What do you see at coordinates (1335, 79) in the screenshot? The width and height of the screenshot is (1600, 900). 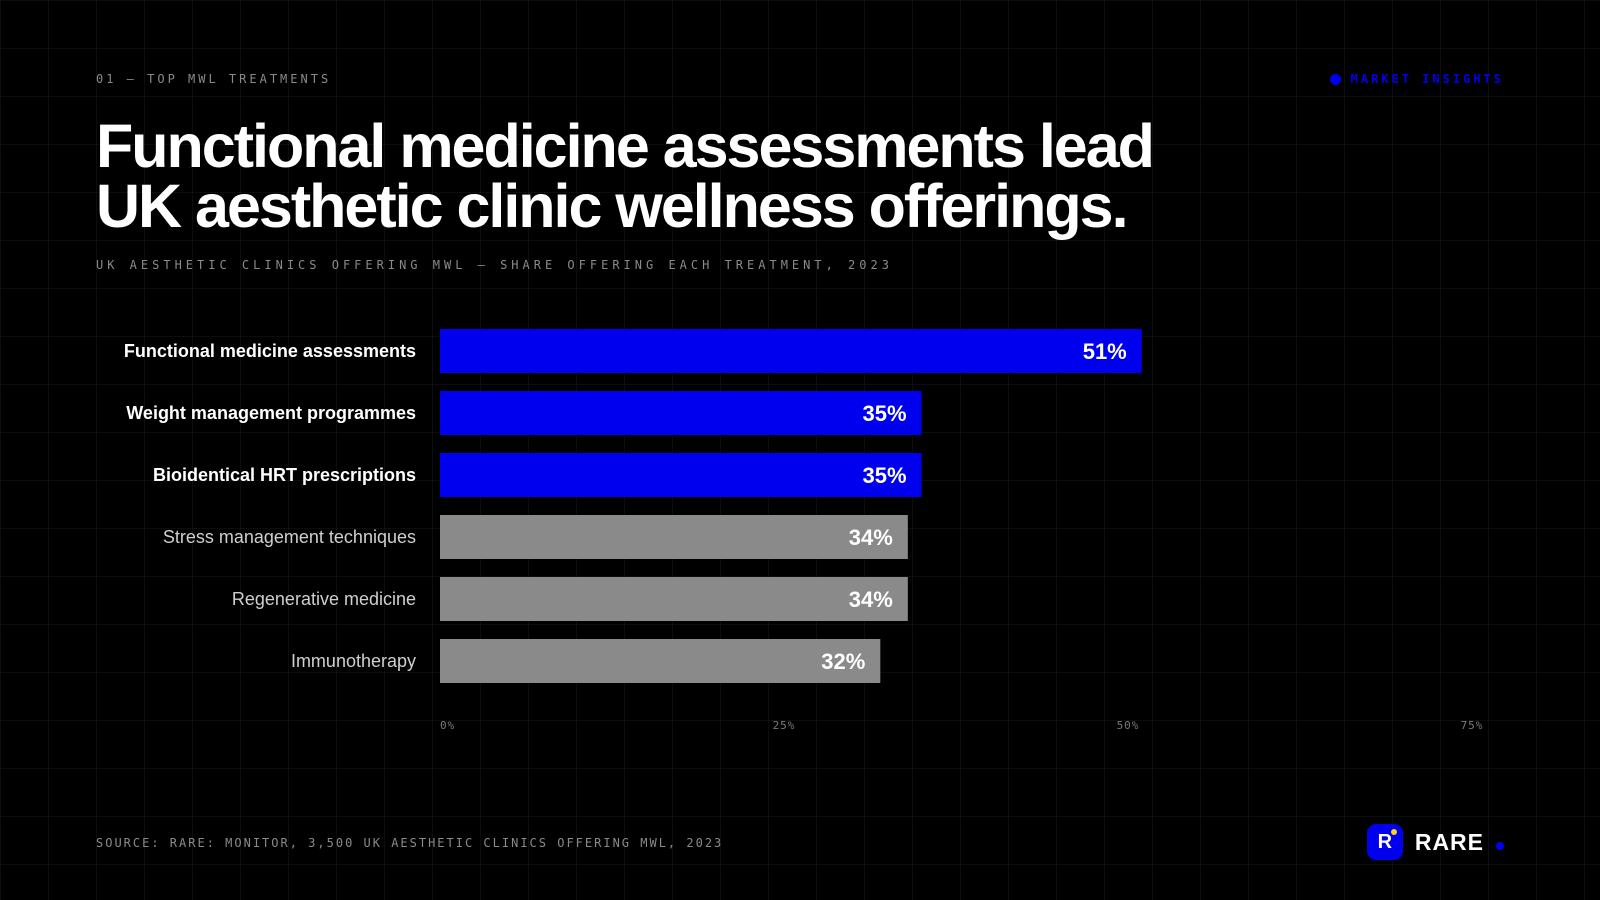 I see `badge-dot-icon` at bounding box center [1335, 79].